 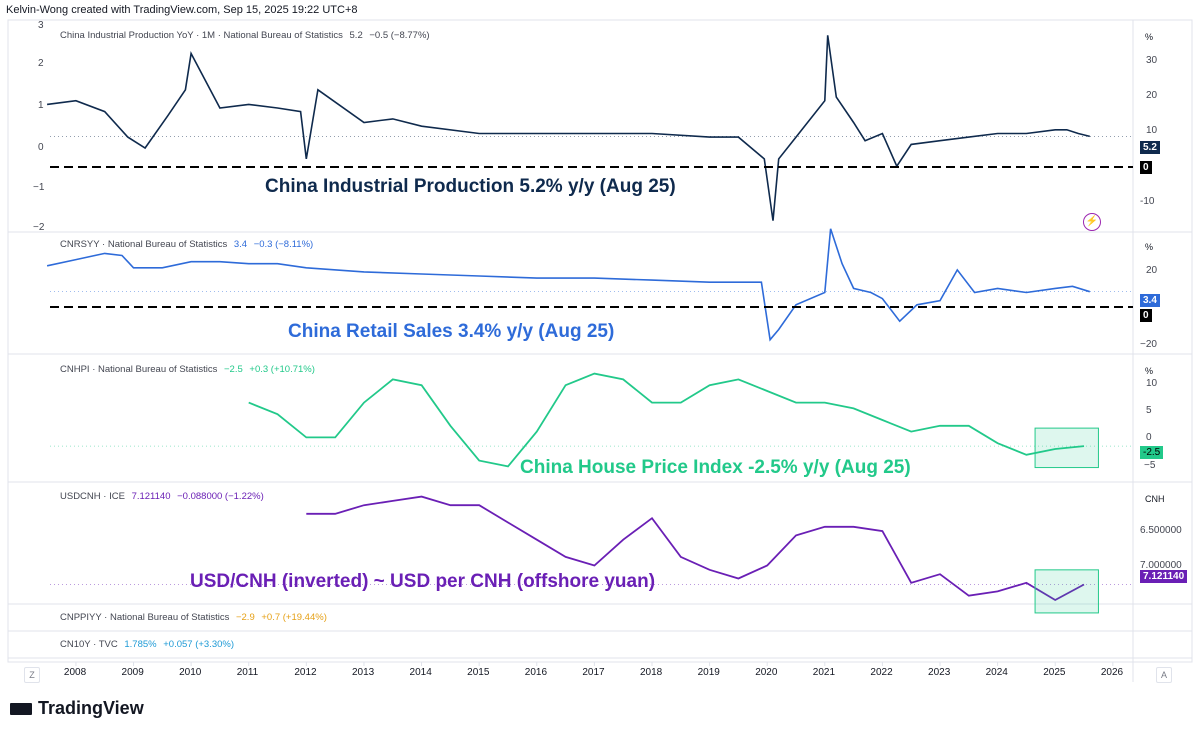 What do you see at coordinates (356, 35) in the screenshot?
I see `ip-legend-value: 5.2` at bounding box center [356, 35].